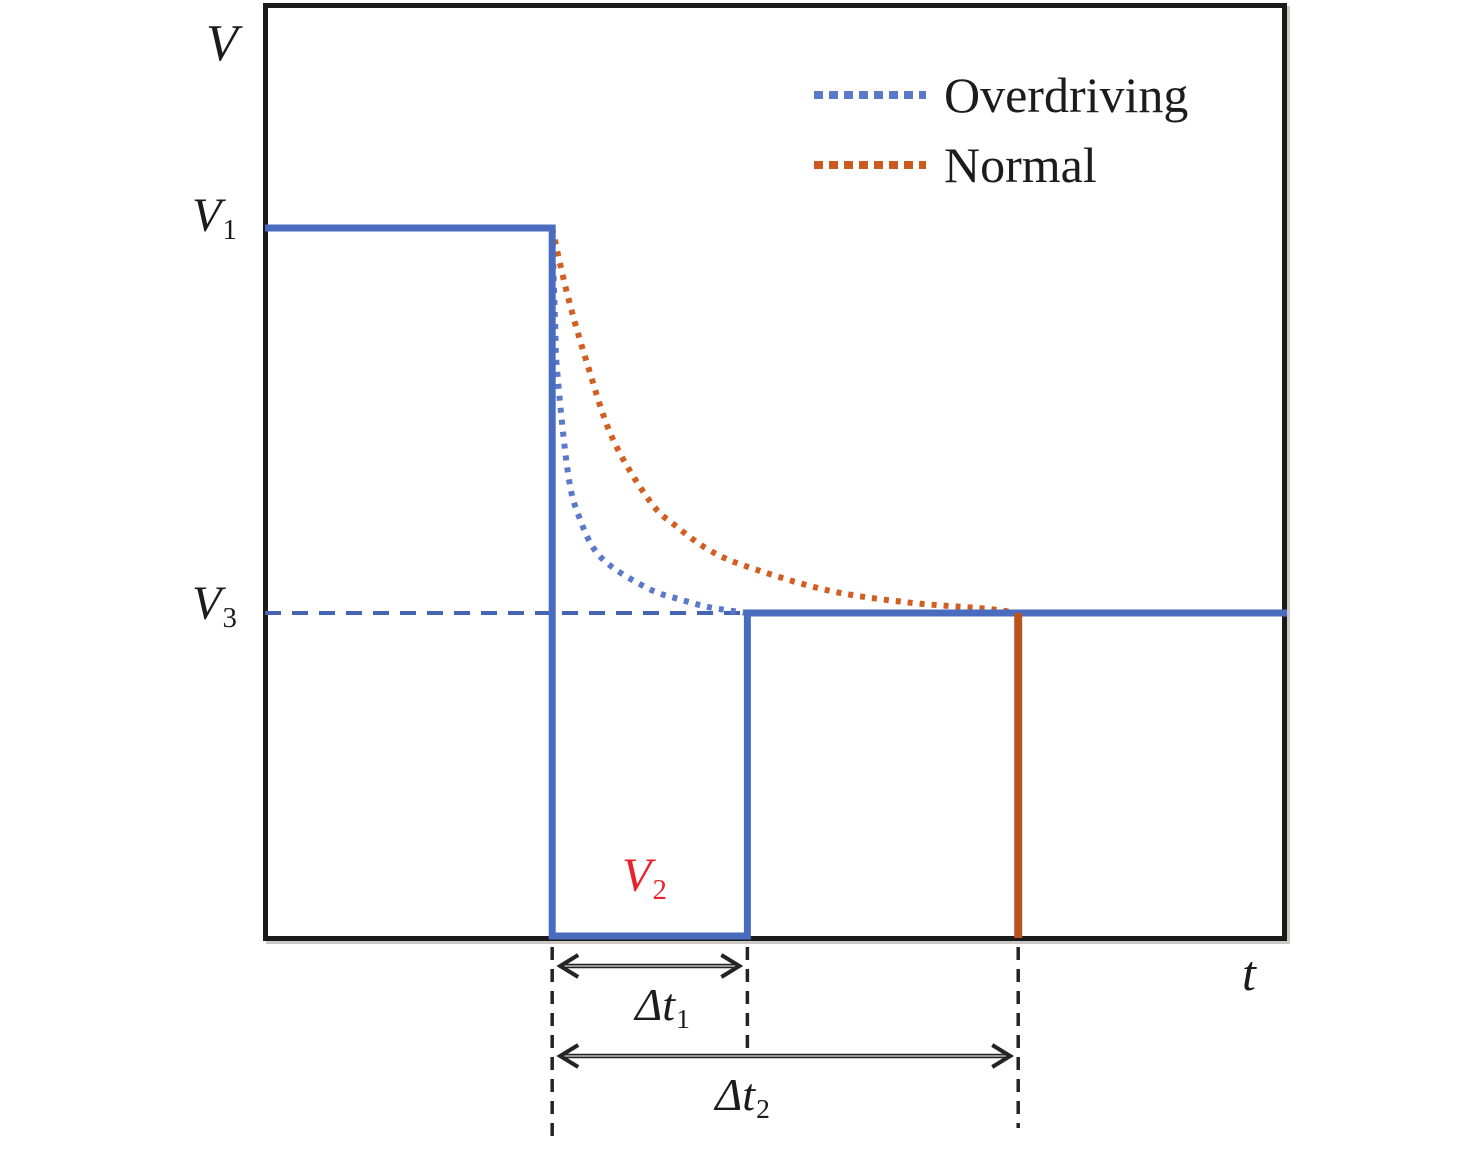 Image resolution: width=1476 pixels, height=1151 pixels. I want to click on v3-subscript: 3, so click(229, 618).